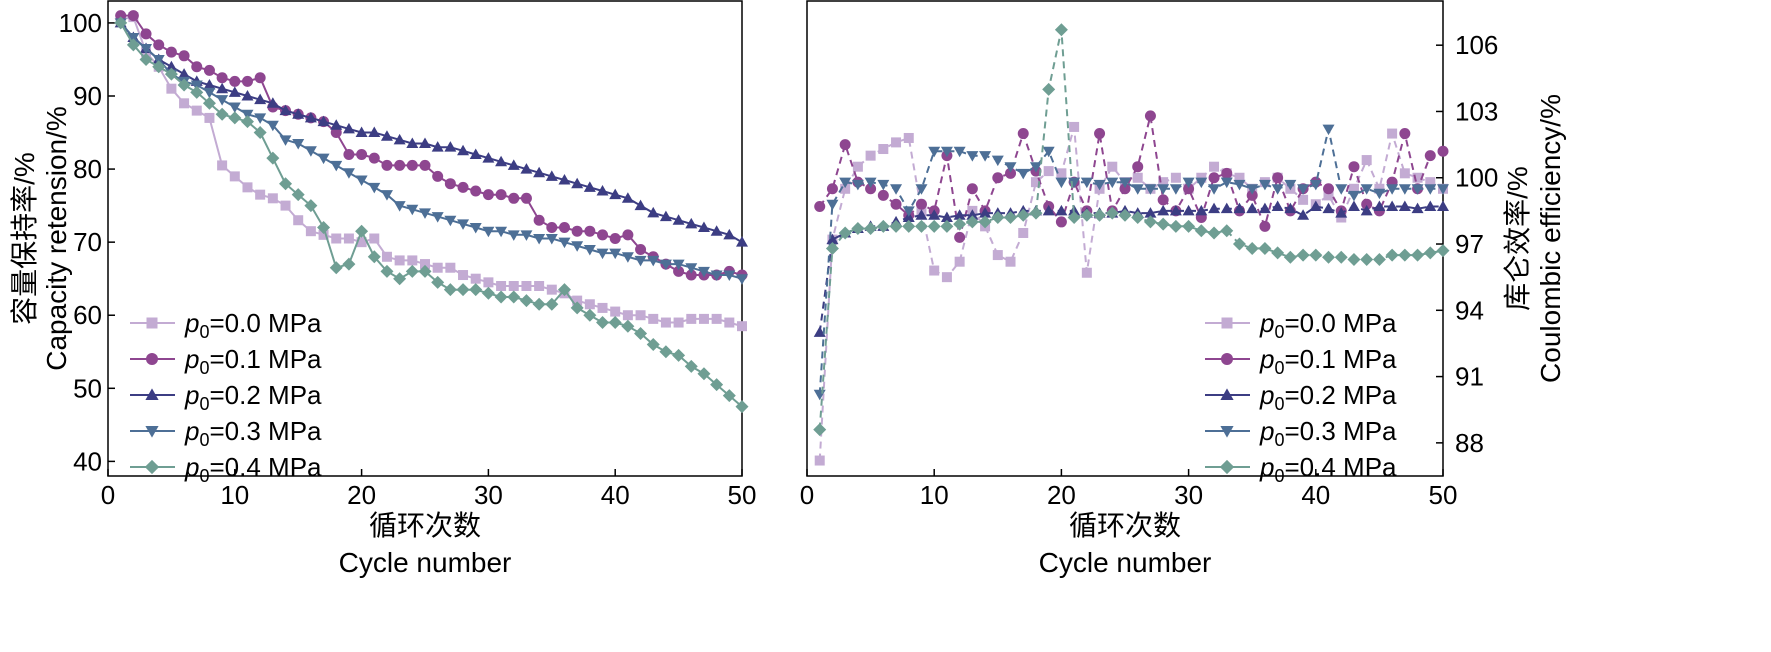 This screenshot has height=652, width=1771. I want to click on legend-item: p0=0.3 MPa, so click(226, 433).